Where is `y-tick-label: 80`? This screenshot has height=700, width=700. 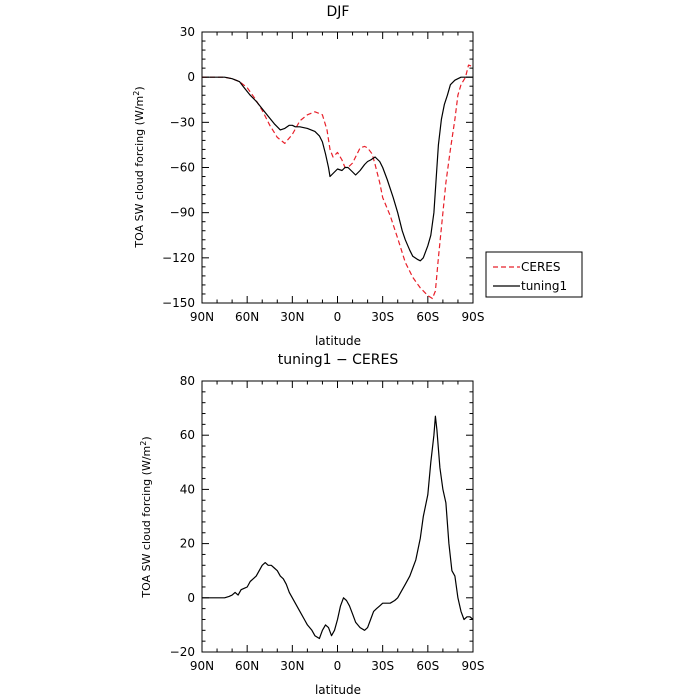 y-tick-label: 80 is located at coordinates (187, 381).